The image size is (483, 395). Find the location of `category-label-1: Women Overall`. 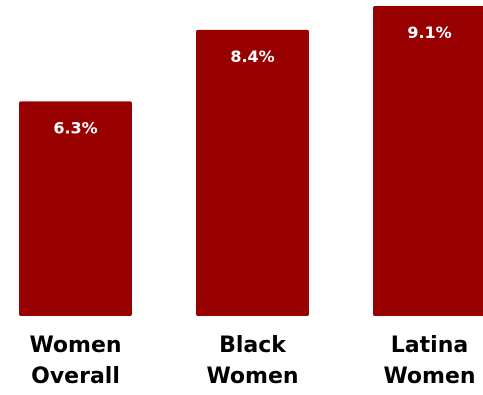

category-label-1: Women Overall is located at coordinates (75, 361).